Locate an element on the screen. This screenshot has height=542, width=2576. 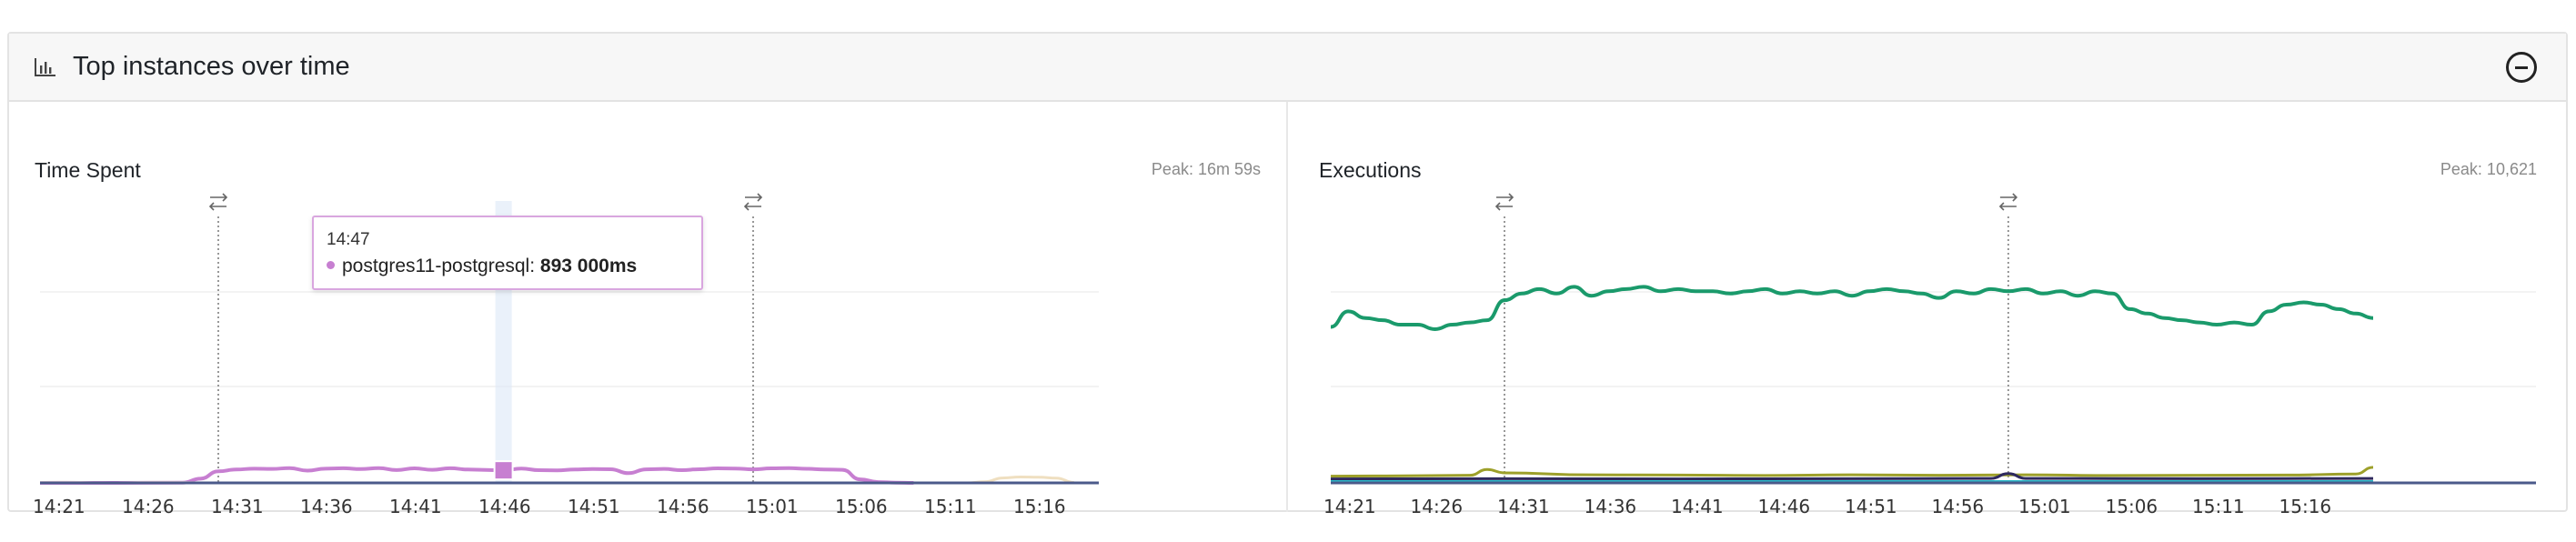
chart-divider is located at coordinates (1287, 307).